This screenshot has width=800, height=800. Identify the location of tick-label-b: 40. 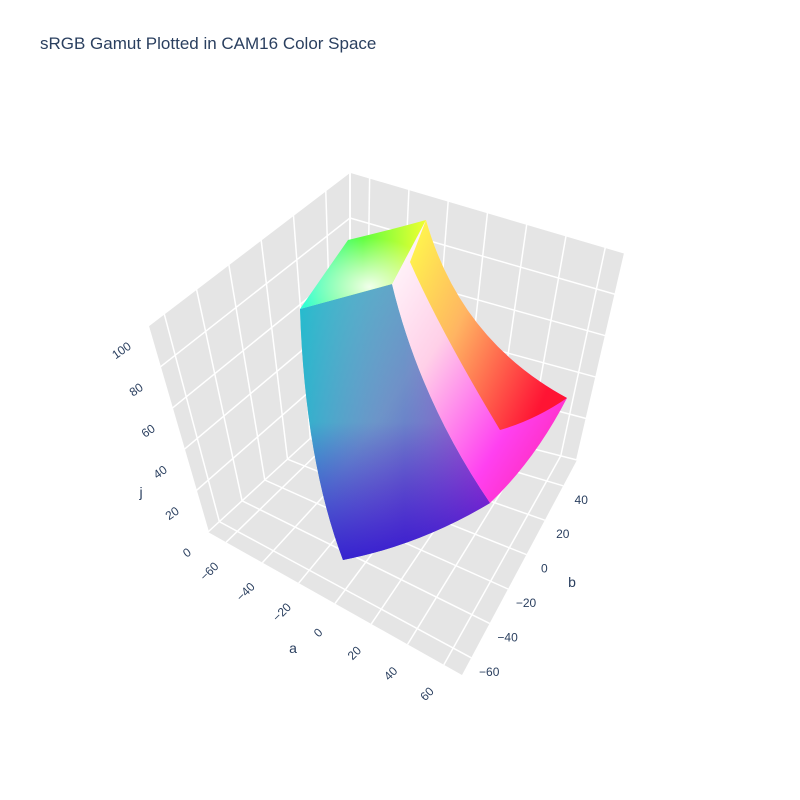
(582, 500).